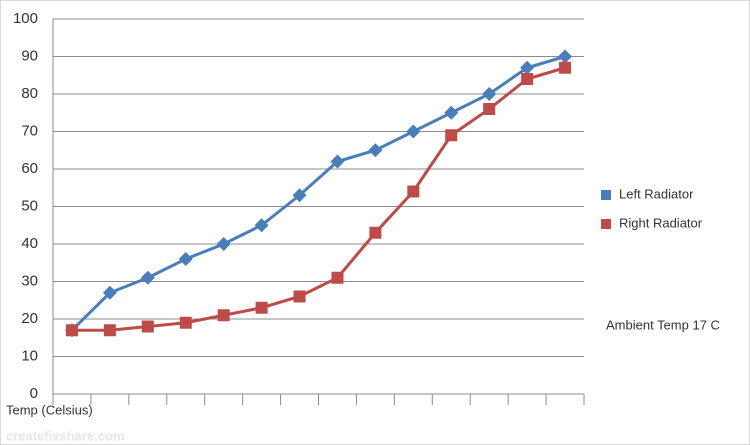 This screenshot has height=445, width=750. Describe the element at coordinates (29, 280) in the screenshot. I see `y-tick-label: 30` at that location.